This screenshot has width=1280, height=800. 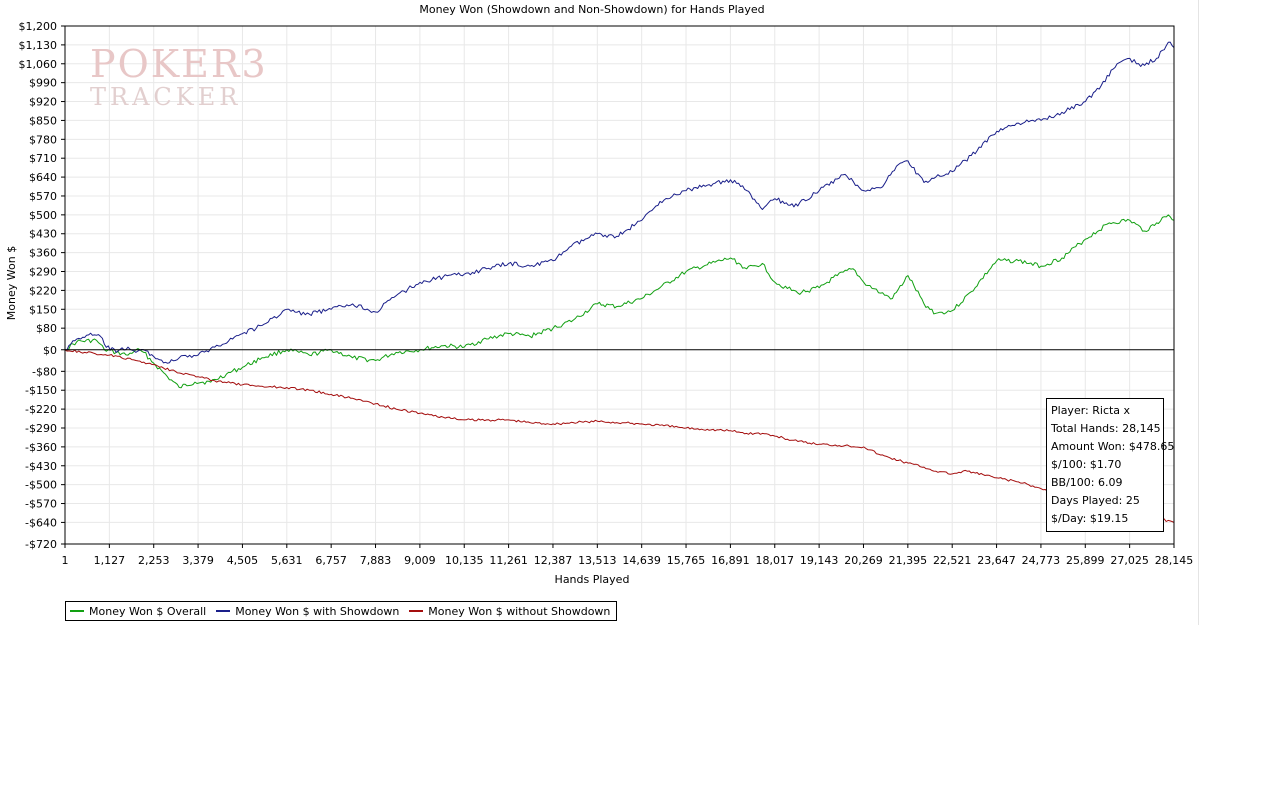 I want to click on legend-label-showdown: Money Won $ with Showdown, so click(x=317, y=611).